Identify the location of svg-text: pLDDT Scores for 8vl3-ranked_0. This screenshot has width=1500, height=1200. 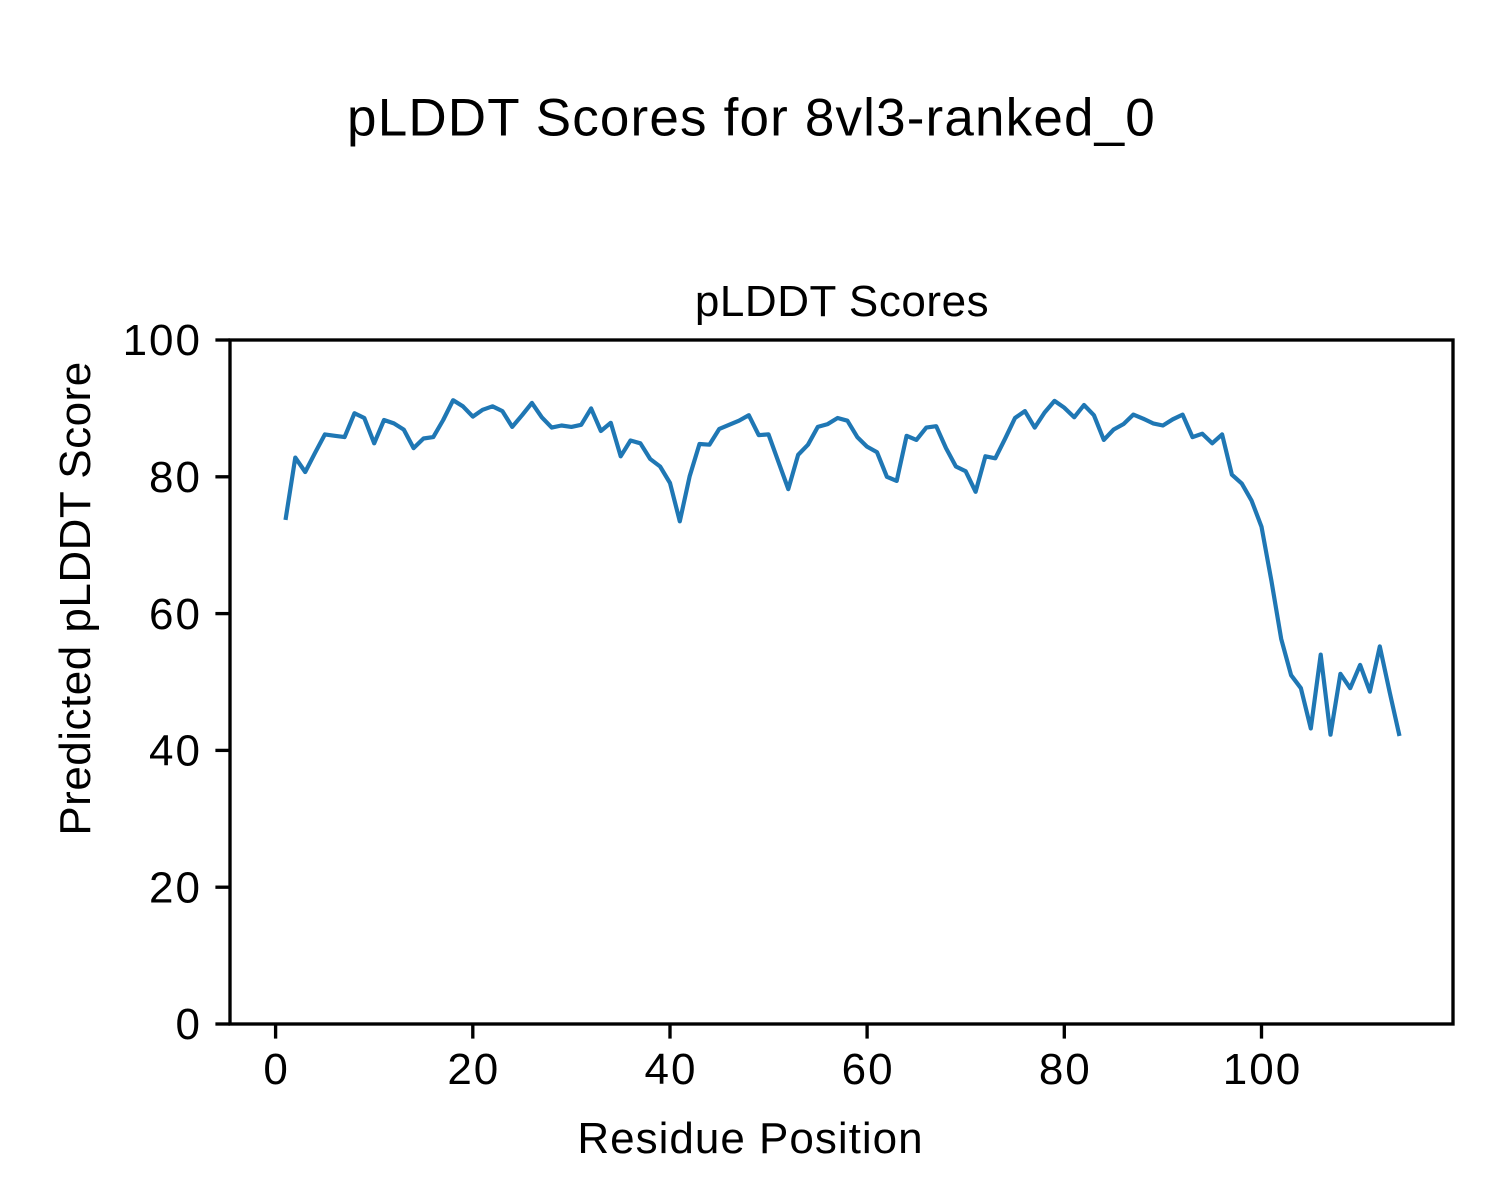
(751, 118).